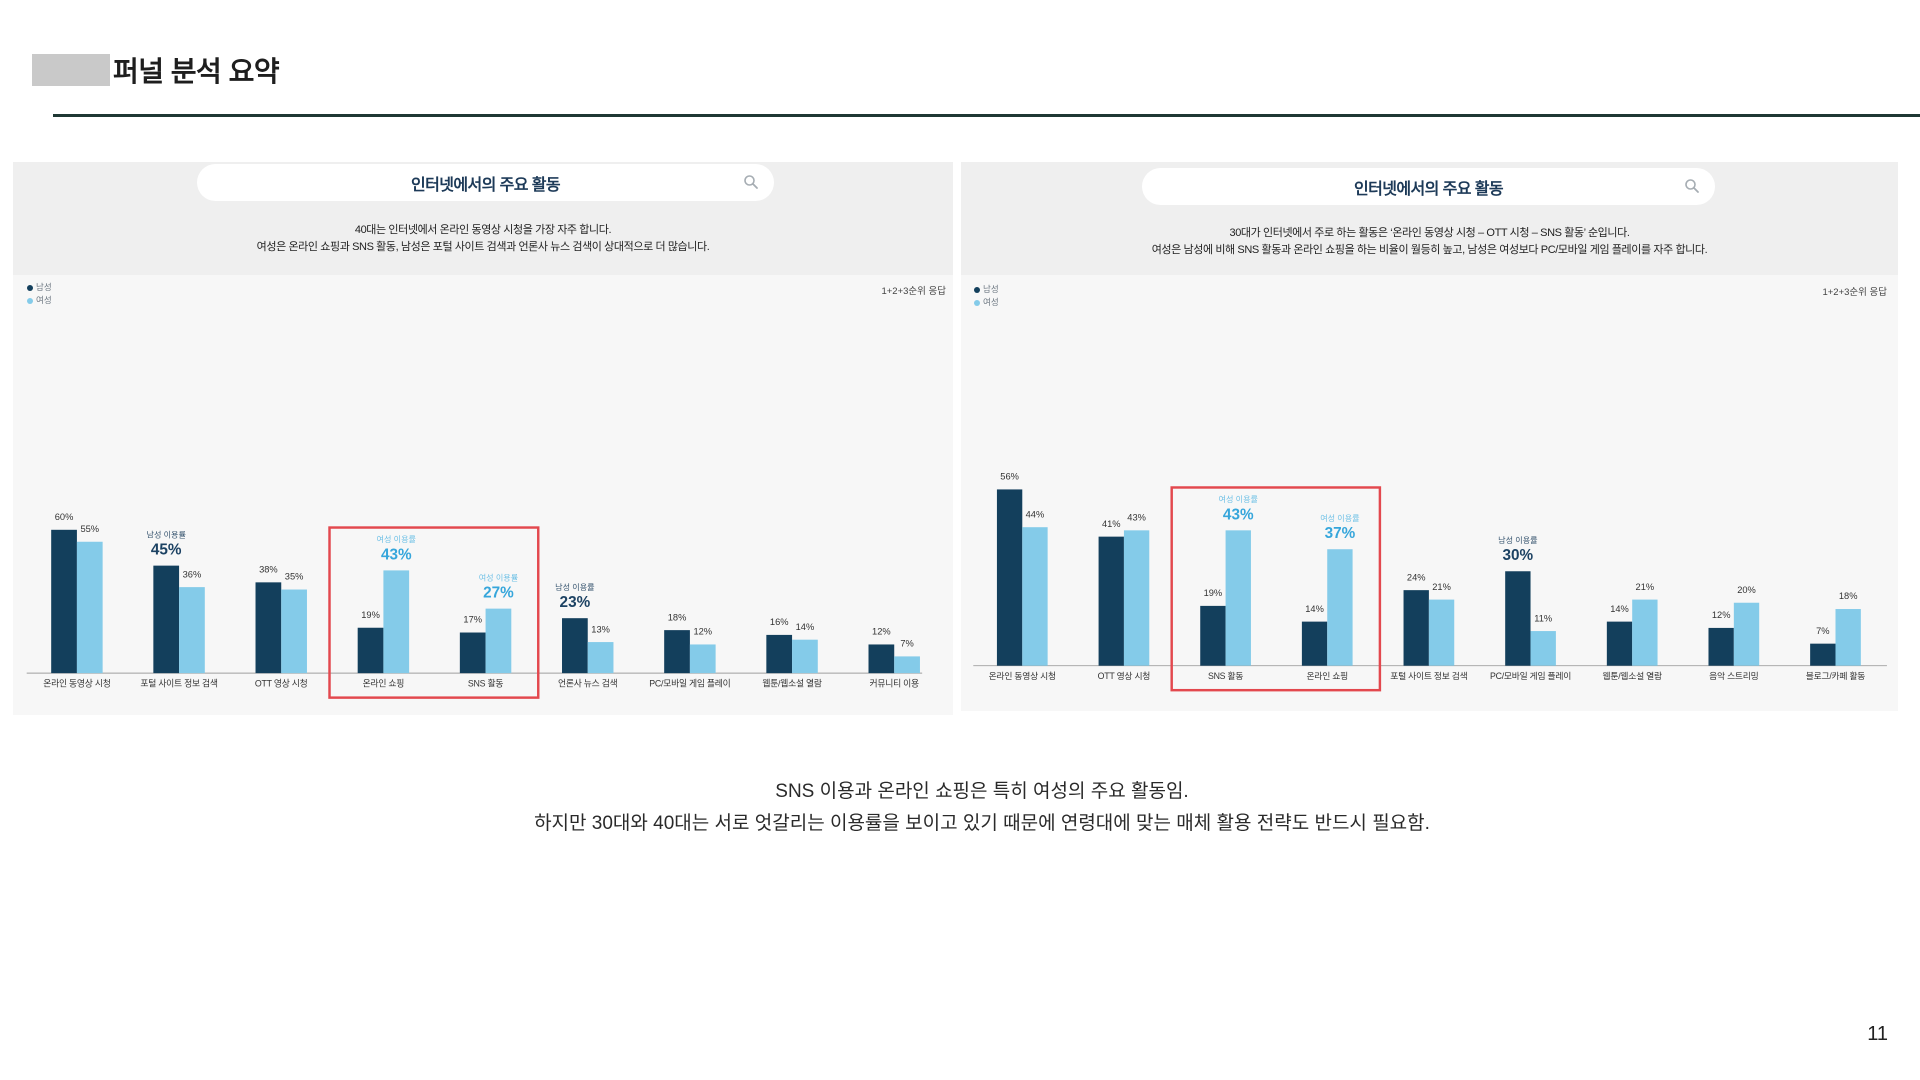 This screenshot has width=1920, height=1080. Describe the element at coordinates (294, 577) in the screenshot. I see `value-label-female-3: 35%` at that location.